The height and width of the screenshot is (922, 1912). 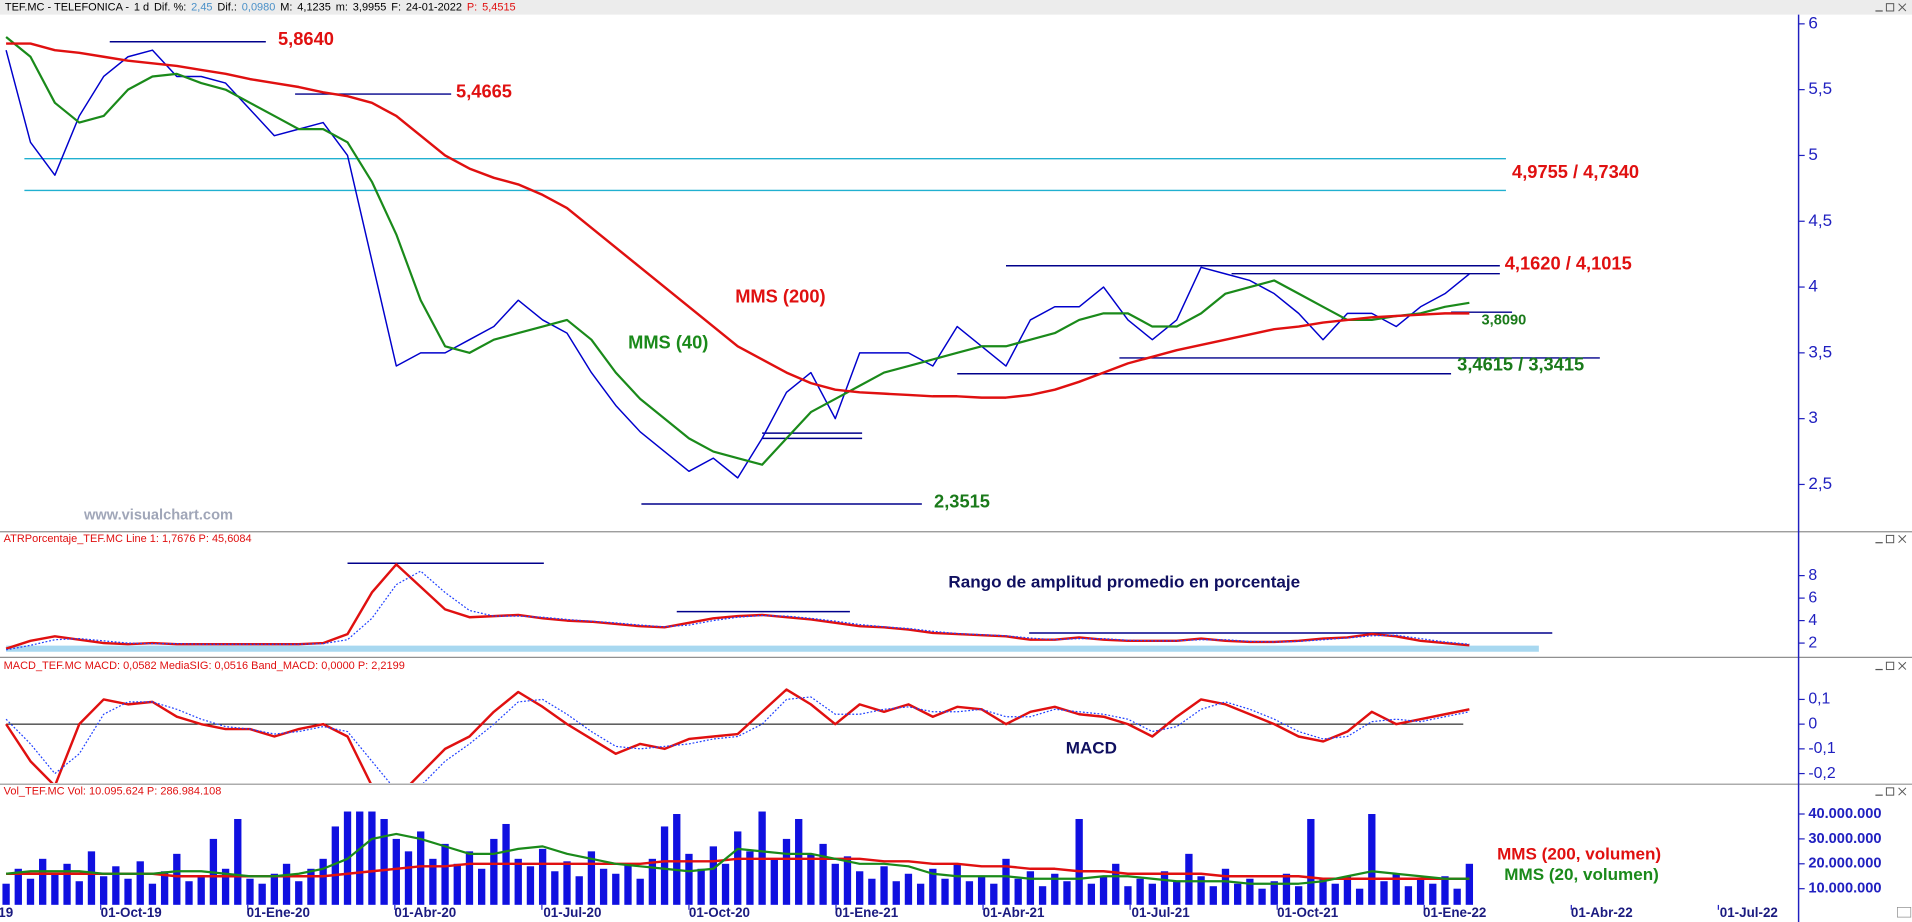 What do you see at coordinates (314, 7) in the screenshot?
I see `header-field: 4,1235` at bounding box center [314, 7].